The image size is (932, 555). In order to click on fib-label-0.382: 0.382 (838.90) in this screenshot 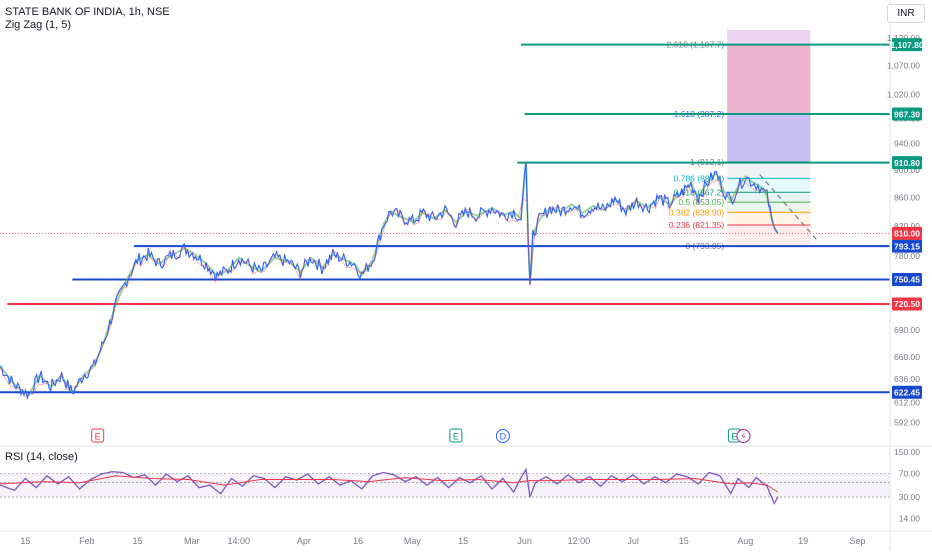, I will do `click(696, 212)`.